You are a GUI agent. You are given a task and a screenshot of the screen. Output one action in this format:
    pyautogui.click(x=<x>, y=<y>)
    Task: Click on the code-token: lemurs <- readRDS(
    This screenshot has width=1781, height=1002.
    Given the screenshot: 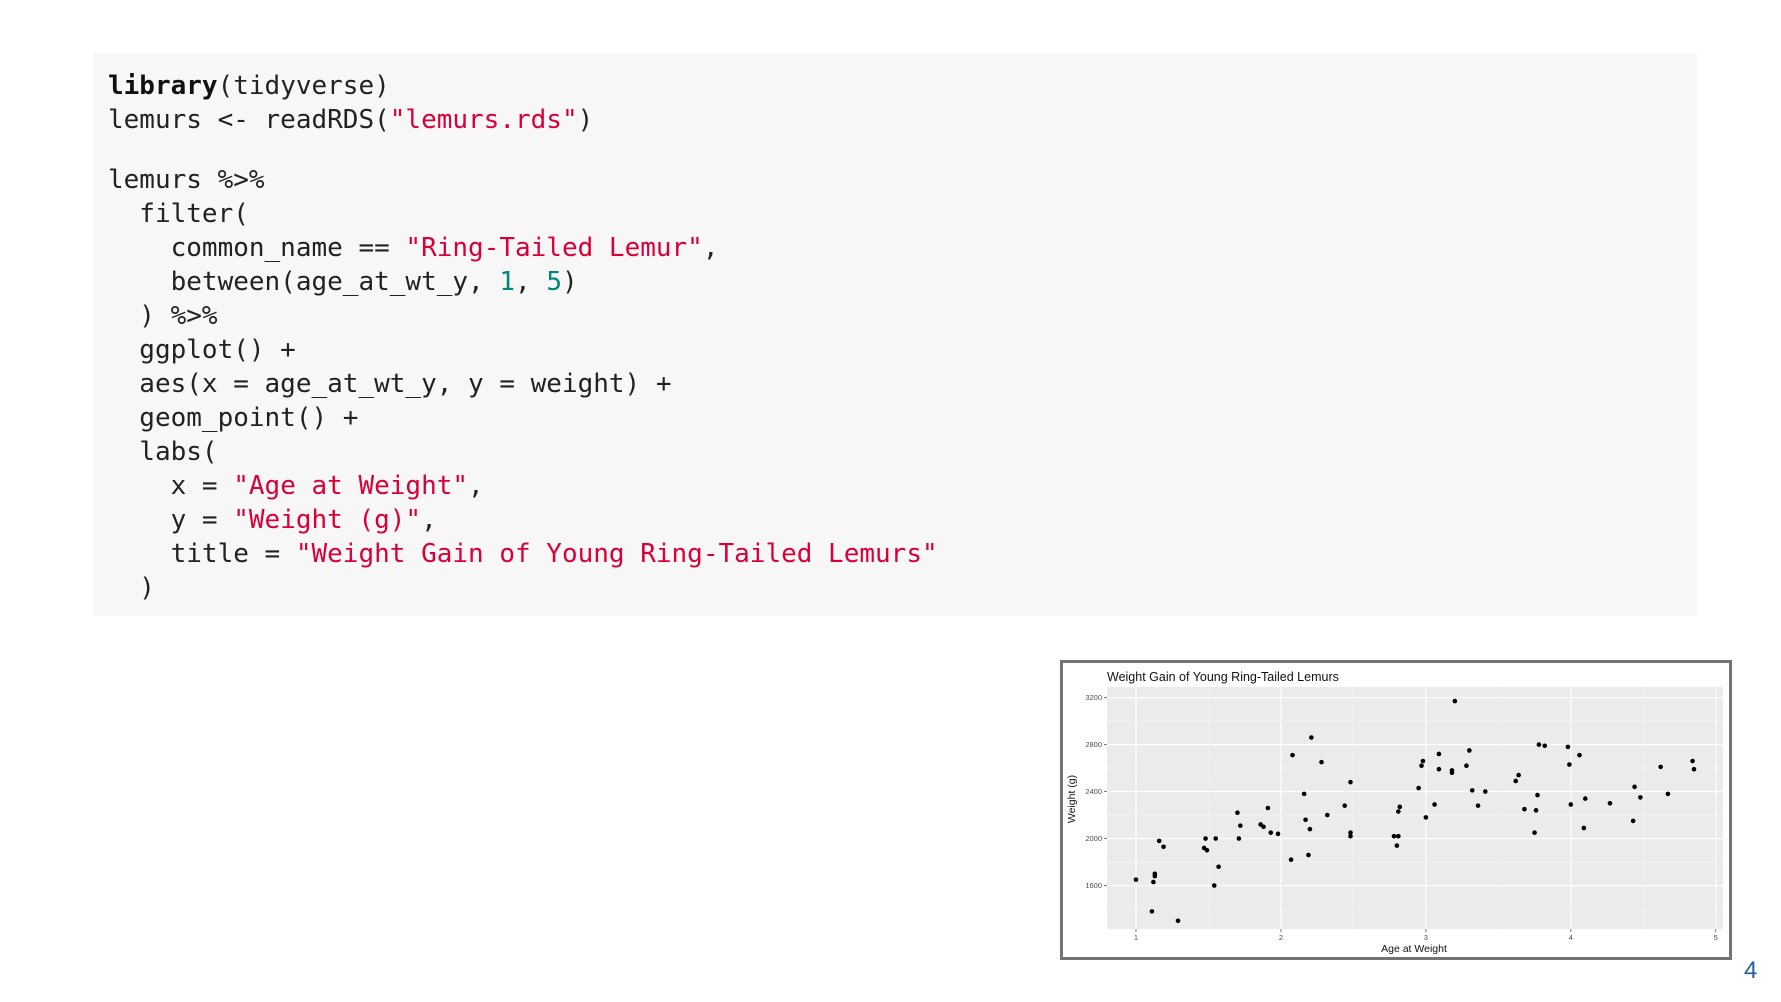 What is the action you would take?
    pyautogui.click(x=249, y=120)
    